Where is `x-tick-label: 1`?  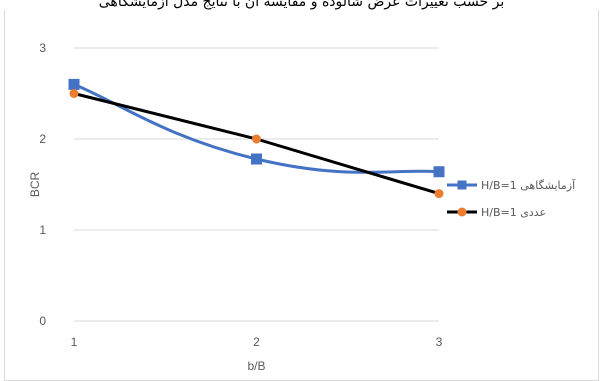 x-tick-label: 1 is located at coordinates (74, 342).